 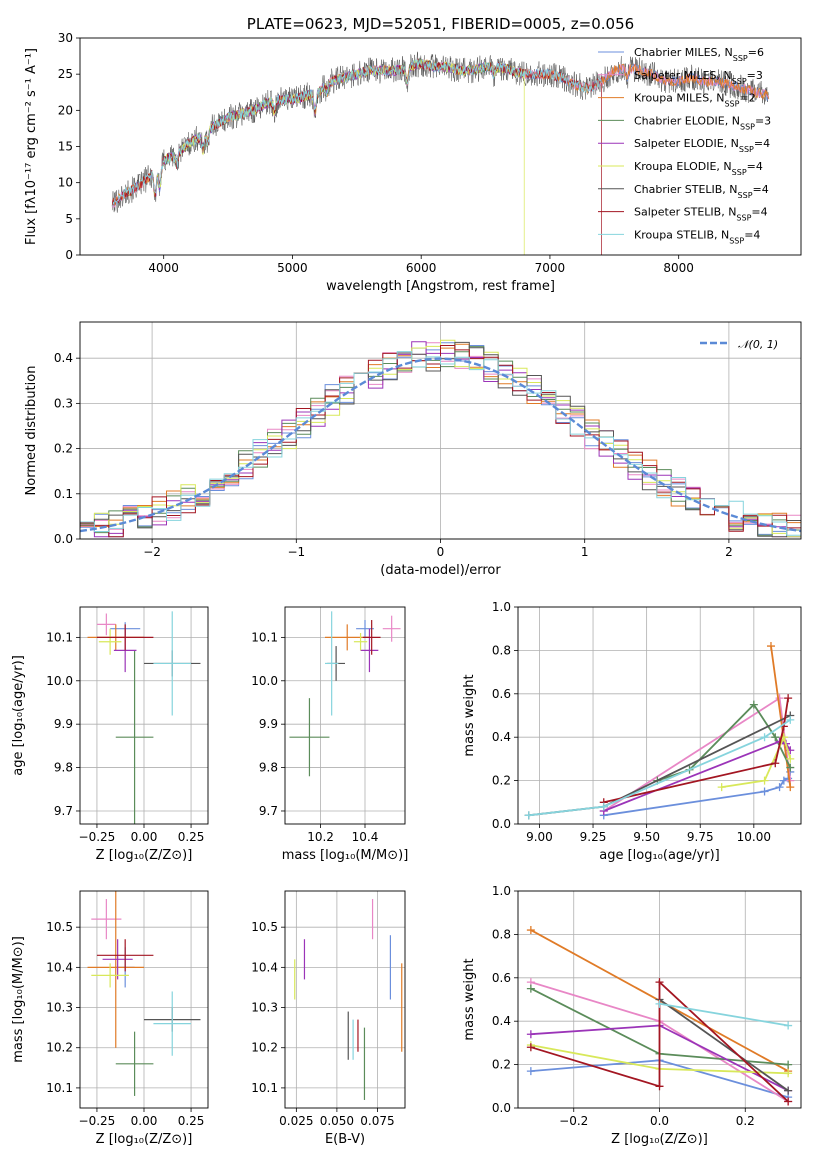 What do you see at coordinates (421, 268) in the screenshot?
I see `x-tick-label: 6000` at bounding box center [421, 268].